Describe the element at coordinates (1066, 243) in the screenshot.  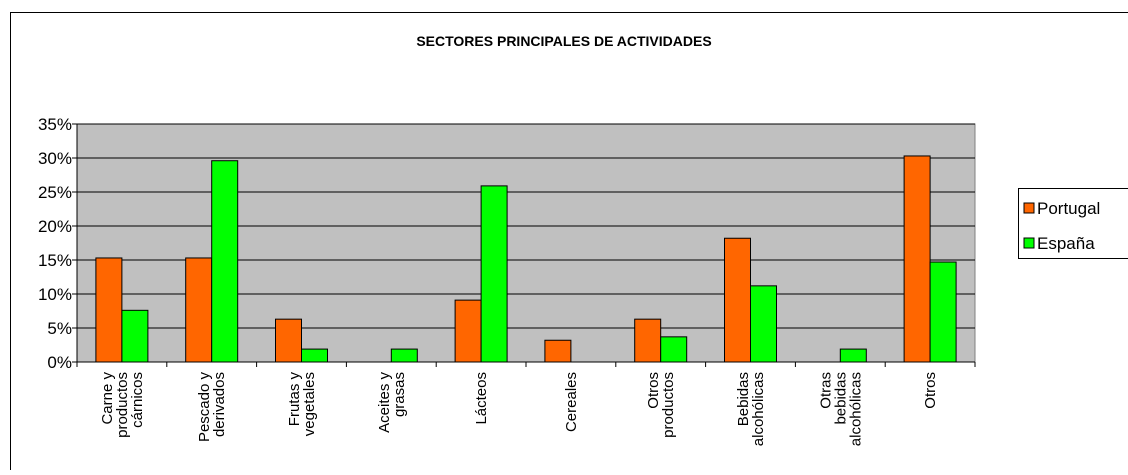
I see `legend-label: España` at that location.